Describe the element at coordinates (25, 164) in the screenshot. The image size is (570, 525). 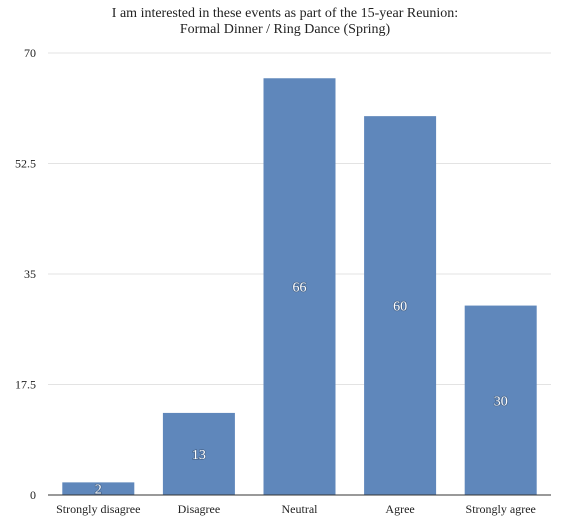
I see `y-tick-label: 52.5` at that location.